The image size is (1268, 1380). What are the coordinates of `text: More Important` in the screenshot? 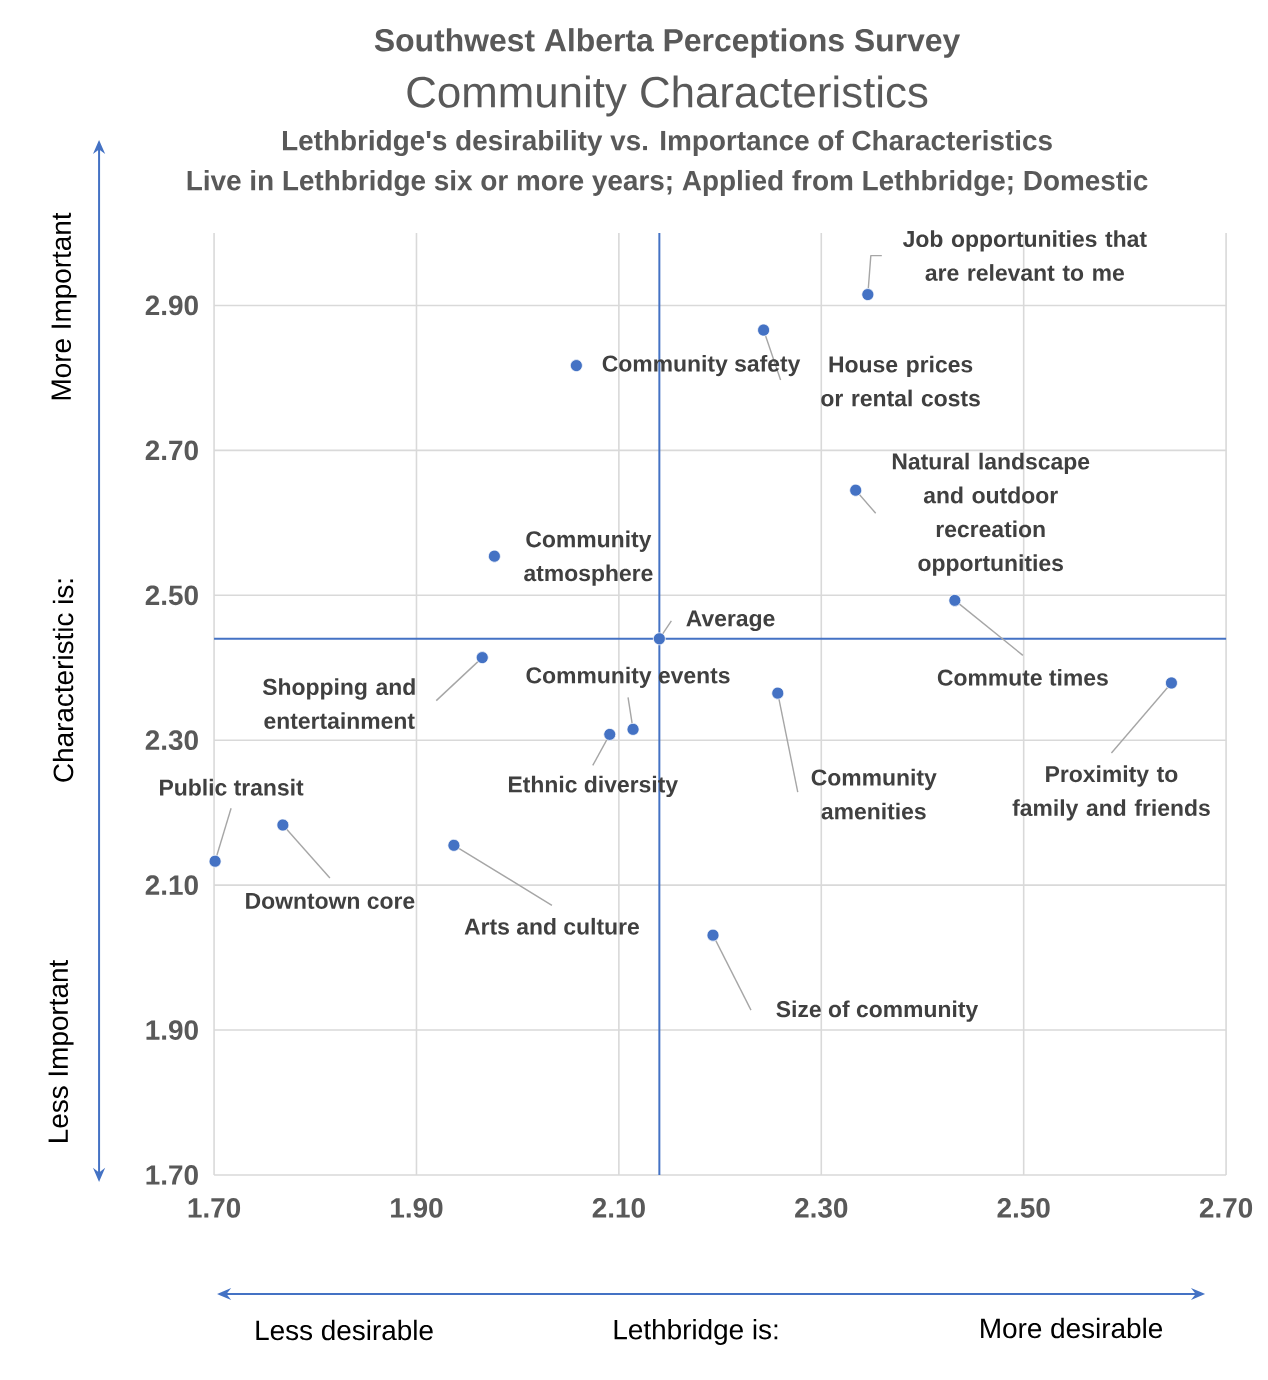 It's located at (64, 306).